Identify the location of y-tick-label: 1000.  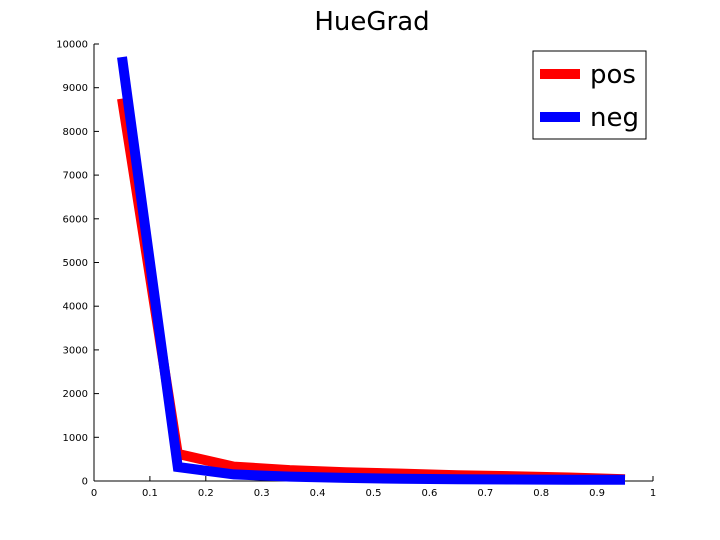
(75, 438).